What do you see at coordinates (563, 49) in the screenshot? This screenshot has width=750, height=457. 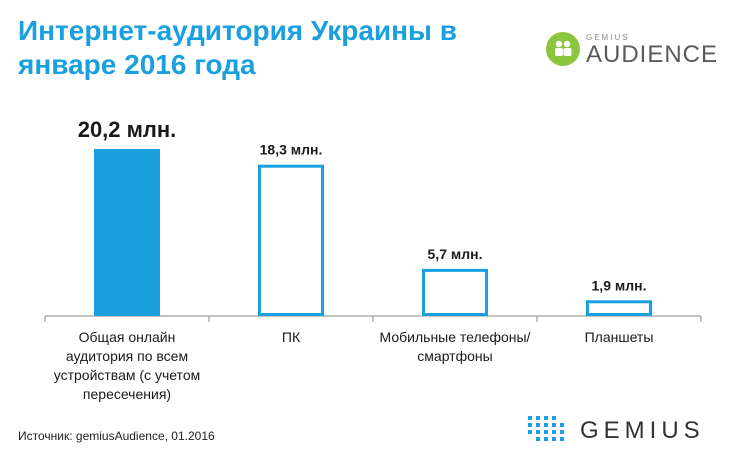 I see `audience-people-icon` at bounding box center [563, 49].